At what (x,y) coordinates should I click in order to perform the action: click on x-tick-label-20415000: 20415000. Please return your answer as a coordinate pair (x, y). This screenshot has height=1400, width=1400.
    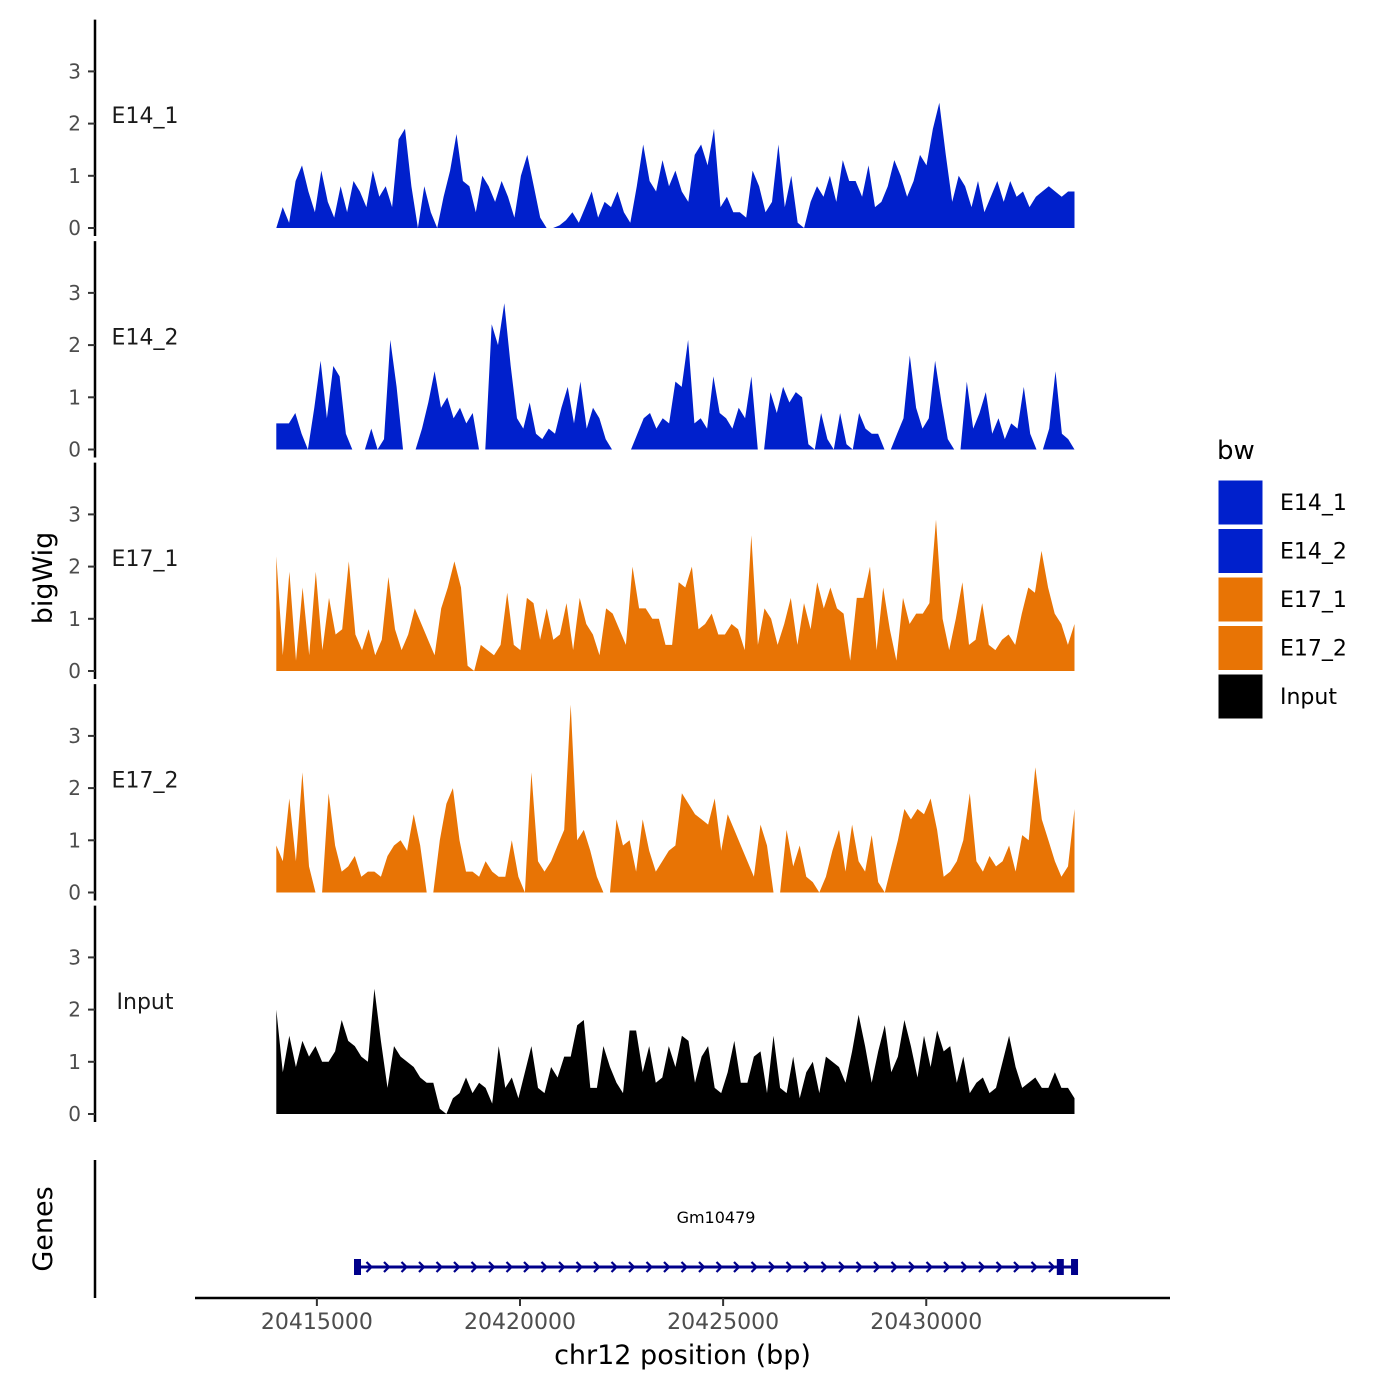
    Looking at the image, I should click on (317, 1322).